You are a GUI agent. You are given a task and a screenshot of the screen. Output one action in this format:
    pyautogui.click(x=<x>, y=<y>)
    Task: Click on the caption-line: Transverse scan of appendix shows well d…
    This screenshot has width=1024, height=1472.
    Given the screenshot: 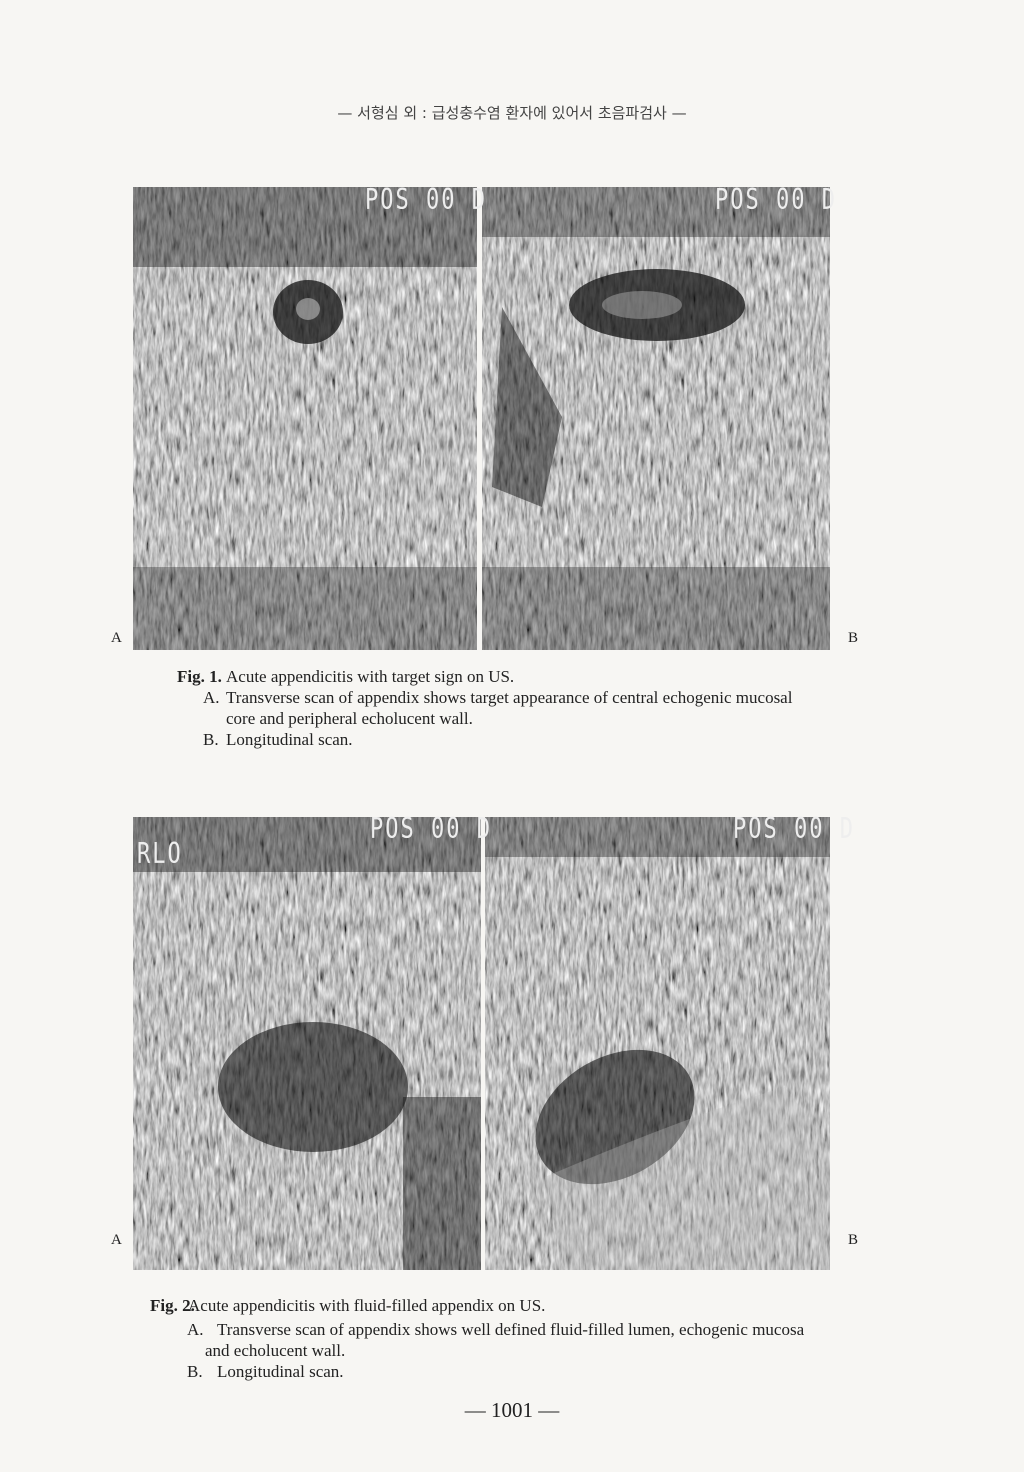 What is the action you would take?
    pyautogui.click(x=511, y=1329)
    